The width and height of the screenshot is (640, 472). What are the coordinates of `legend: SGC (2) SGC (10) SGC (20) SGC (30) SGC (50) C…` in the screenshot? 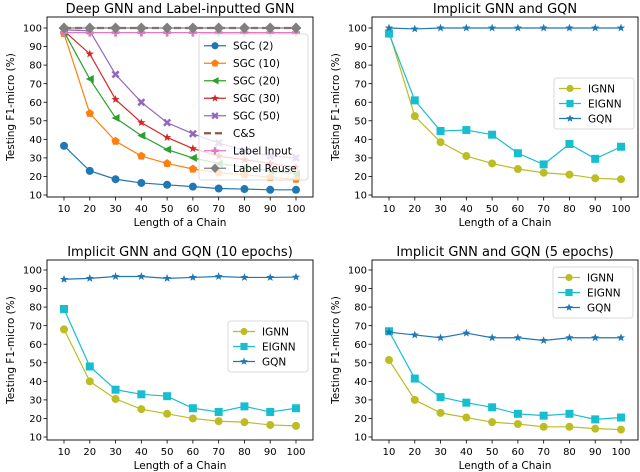 It's located at (253, 107).